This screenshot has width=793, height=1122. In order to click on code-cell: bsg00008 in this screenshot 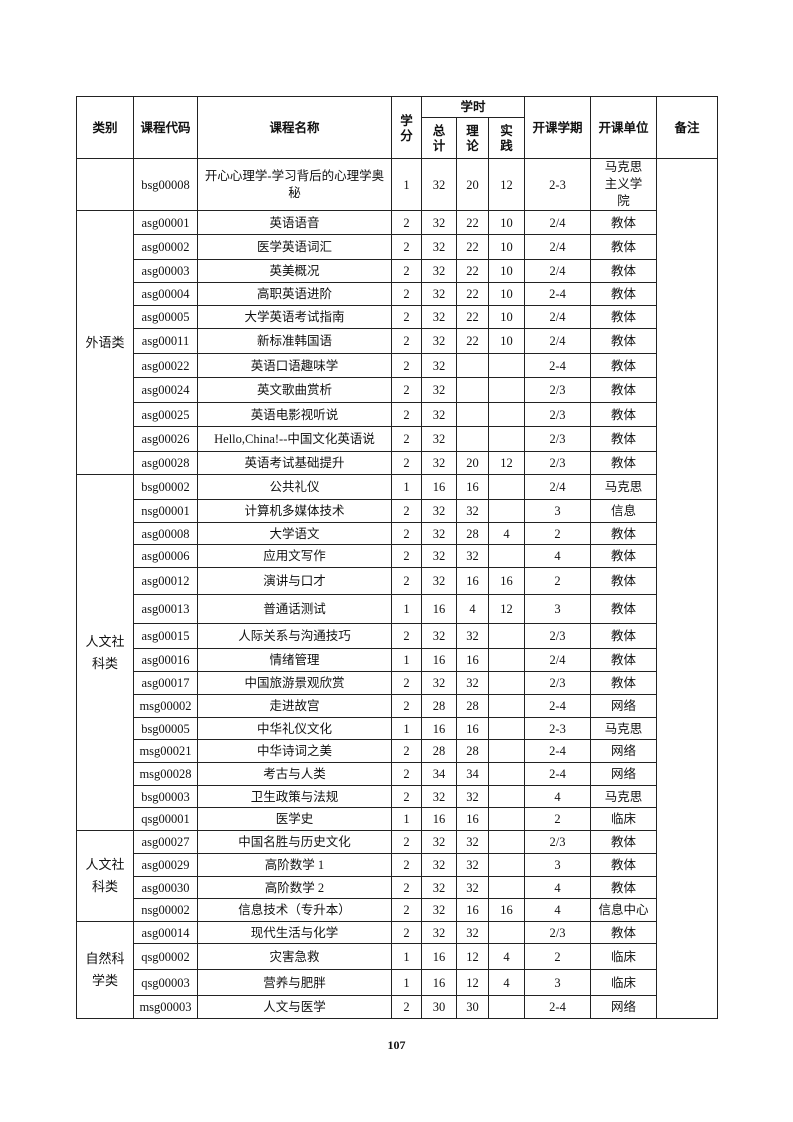, I will do `click(165, 184)`.